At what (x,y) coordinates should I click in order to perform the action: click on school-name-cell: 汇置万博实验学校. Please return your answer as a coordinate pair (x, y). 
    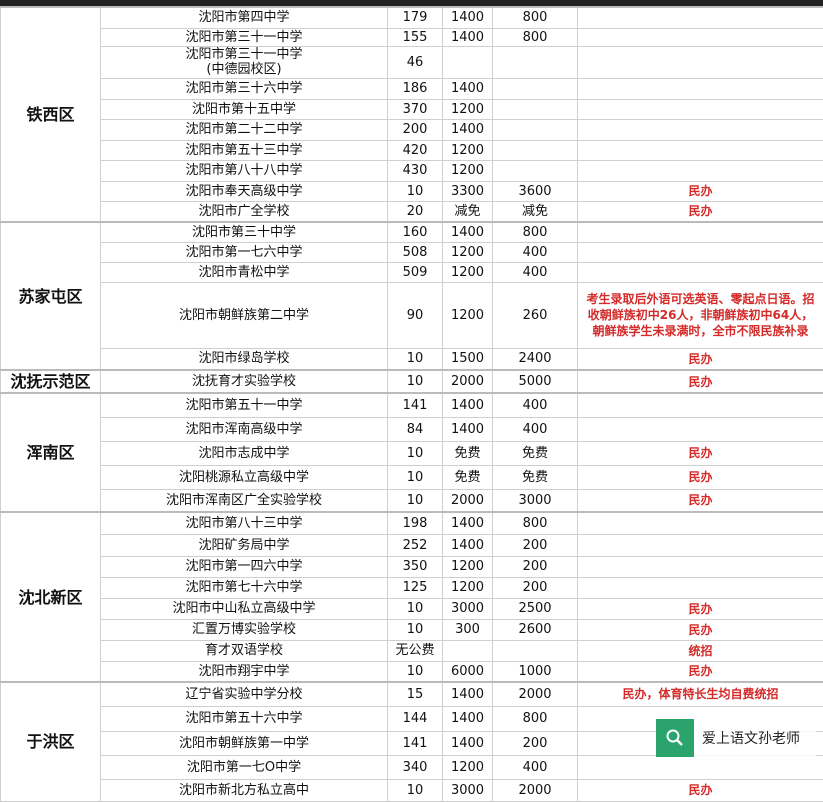
    Looking at the image, I should click on (244, 629).